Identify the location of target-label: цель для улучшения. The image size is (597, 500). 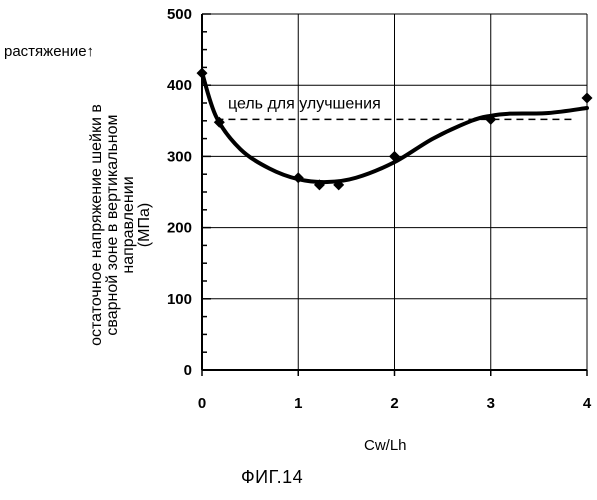
(304, 103).